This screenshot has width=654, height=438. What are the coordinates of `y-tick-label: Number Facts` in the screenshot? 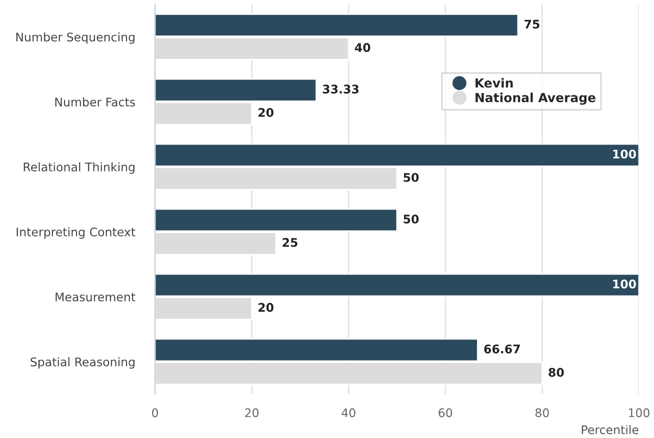 It's located at (95, 101).